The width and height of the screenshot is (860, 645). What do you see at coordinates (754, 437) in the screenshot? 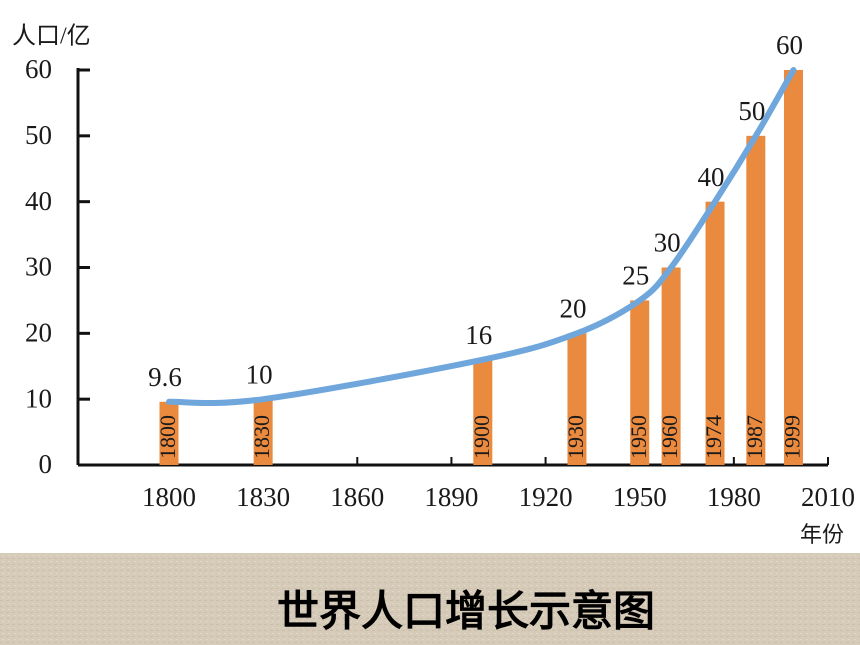
I see `bar-year-label: 1987` at bounding box center [754, 437].